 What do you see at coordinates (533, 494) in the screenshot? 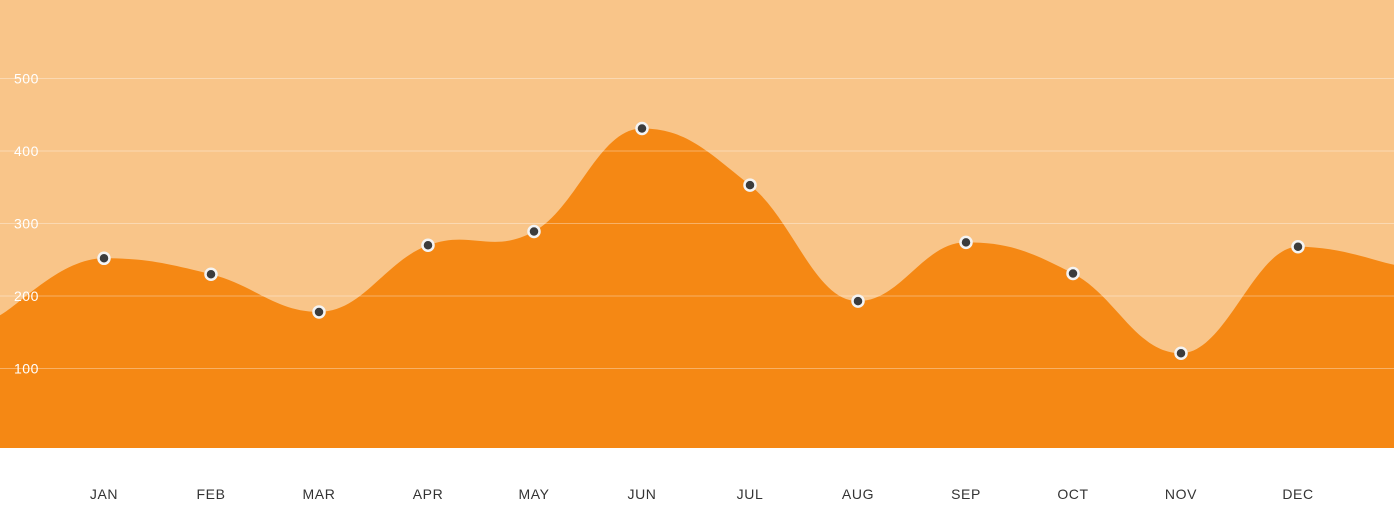
I see `x-tick-label-may: MAY` at bounding box center [533, 494].